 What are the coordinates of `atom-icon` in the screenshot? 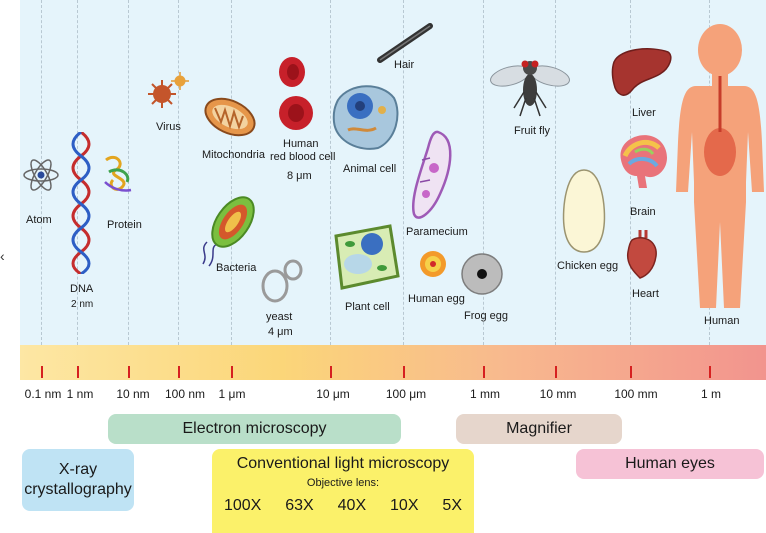 It's located at (41, 175).